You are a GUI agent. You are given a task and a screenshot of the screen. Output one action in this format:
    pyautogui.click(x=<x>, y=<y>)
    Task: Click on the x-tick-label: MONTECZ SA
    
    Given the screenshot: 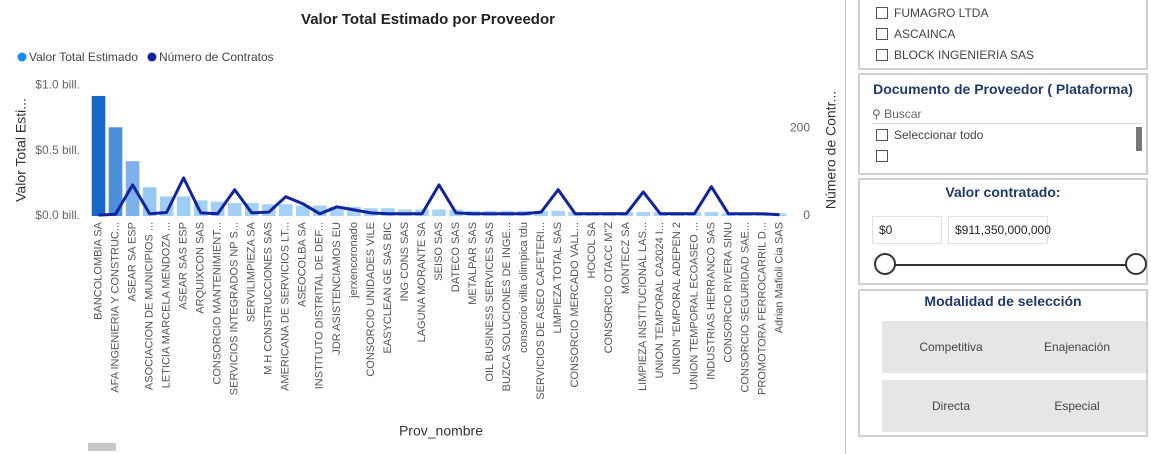 What is the action you would take?
    pyautogui.click(x=626, y=257)
    